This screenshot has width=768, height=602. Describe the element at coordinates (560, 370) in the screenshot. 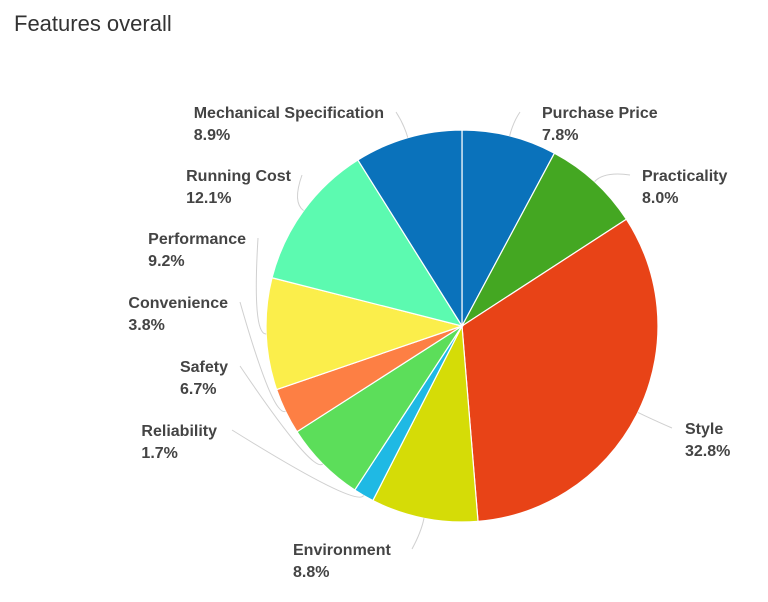

I see `pie-slice-style` at that location.